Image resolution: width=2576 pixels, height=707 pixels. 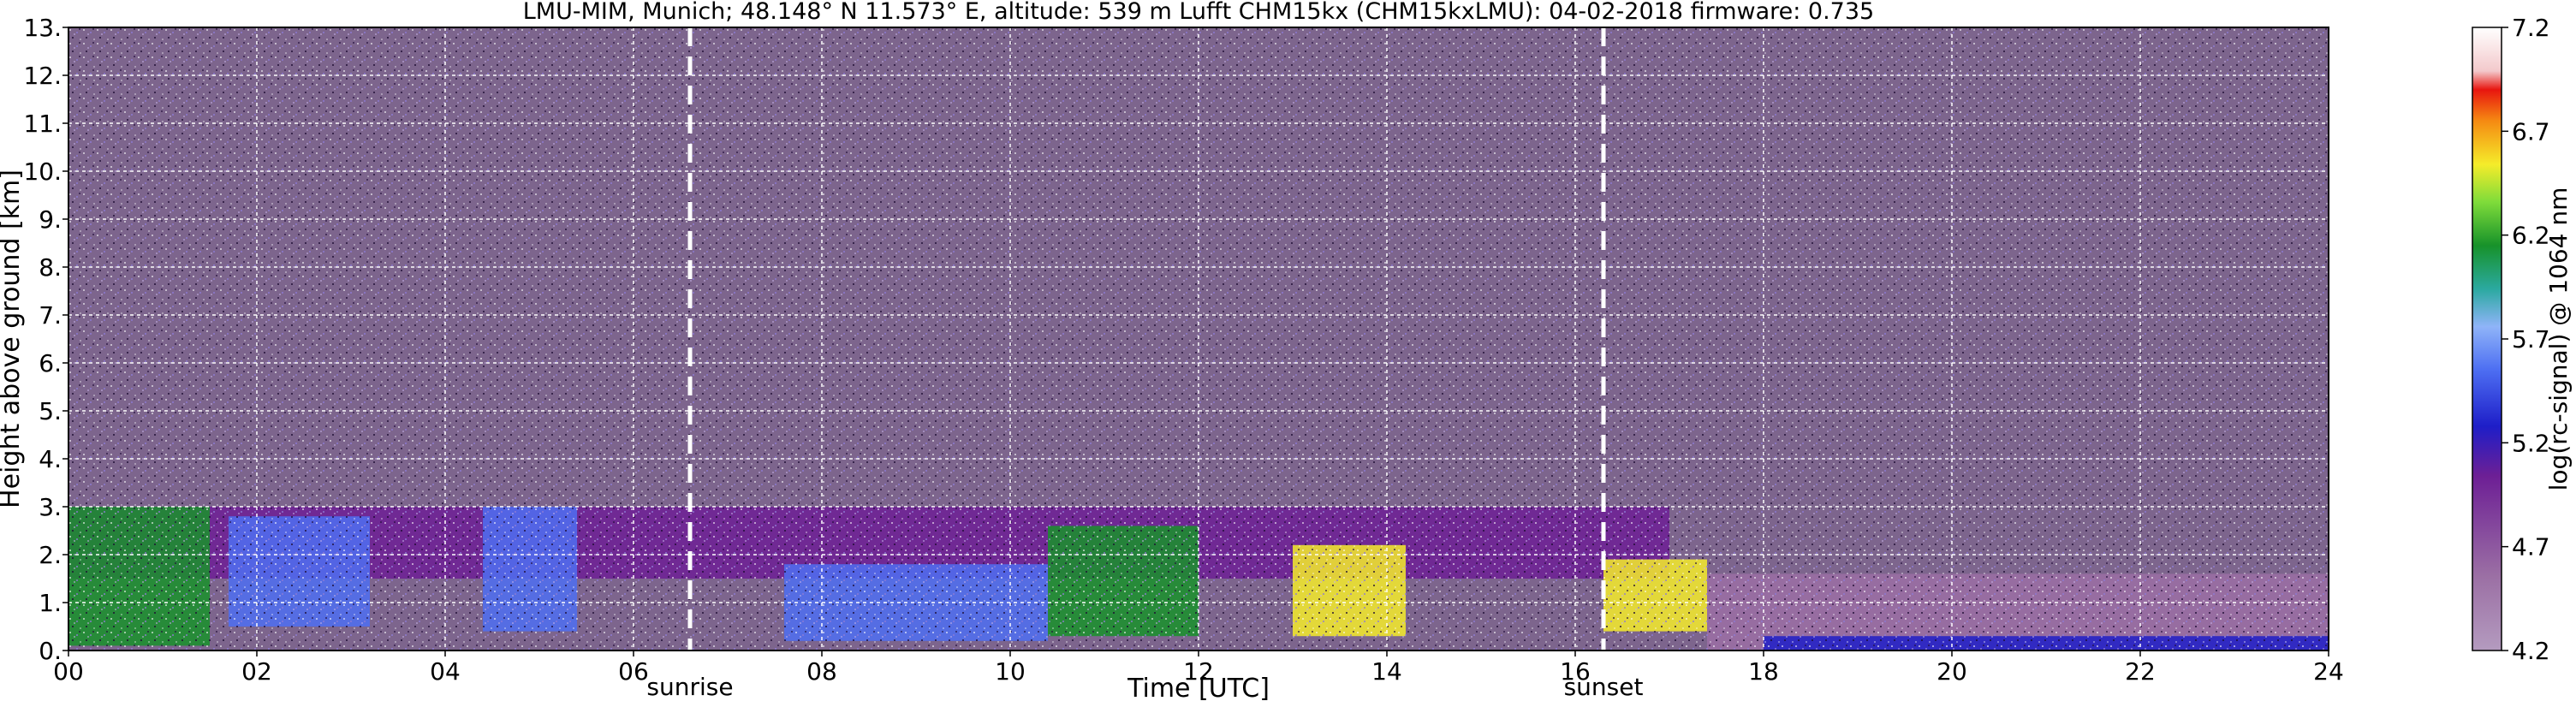 What do you see at coordinates (2328, 671) in the screenshot?
I see `x-tick-label: 24` at bounding box center [2328, 671].